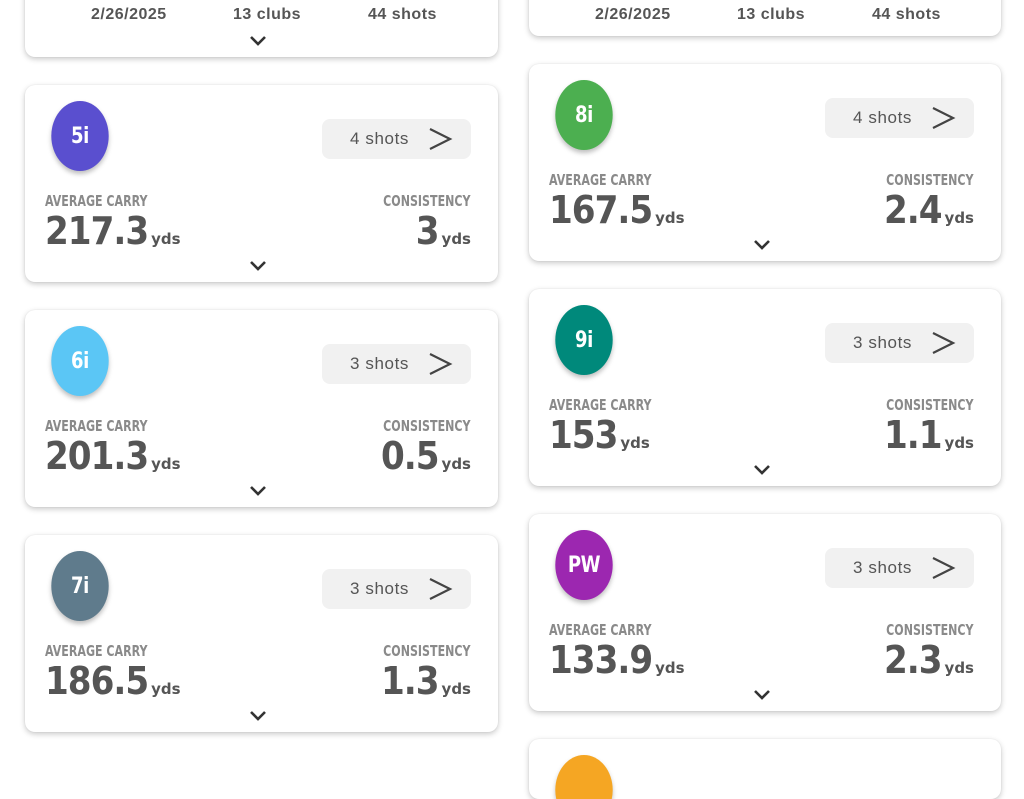  What do you see at coordinates (913, 660) in the screenshot?
I see `consistency-number: 2.3` at bounding box center [913, 660].